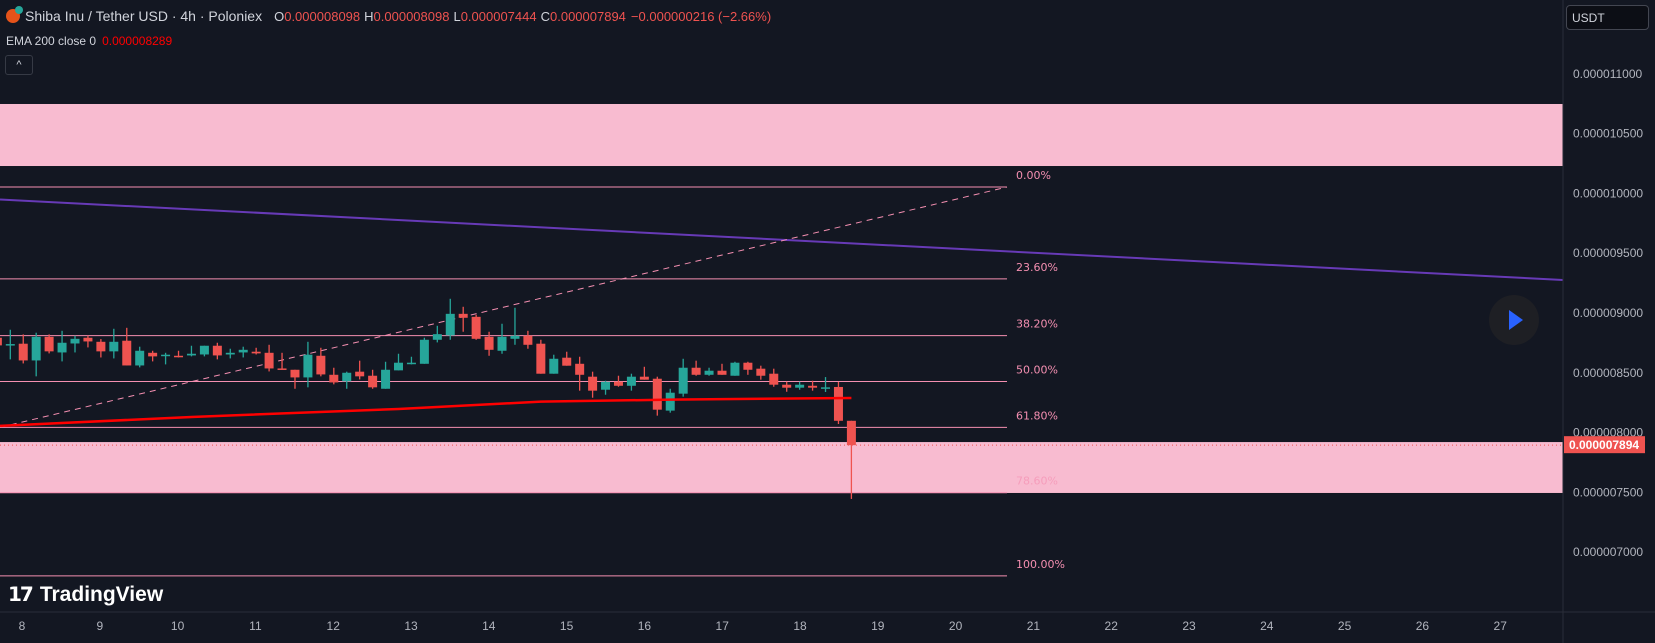 The image size is (1655, 643). I want to click on price-tick-label: 0.000007000, so click(1608, 552).